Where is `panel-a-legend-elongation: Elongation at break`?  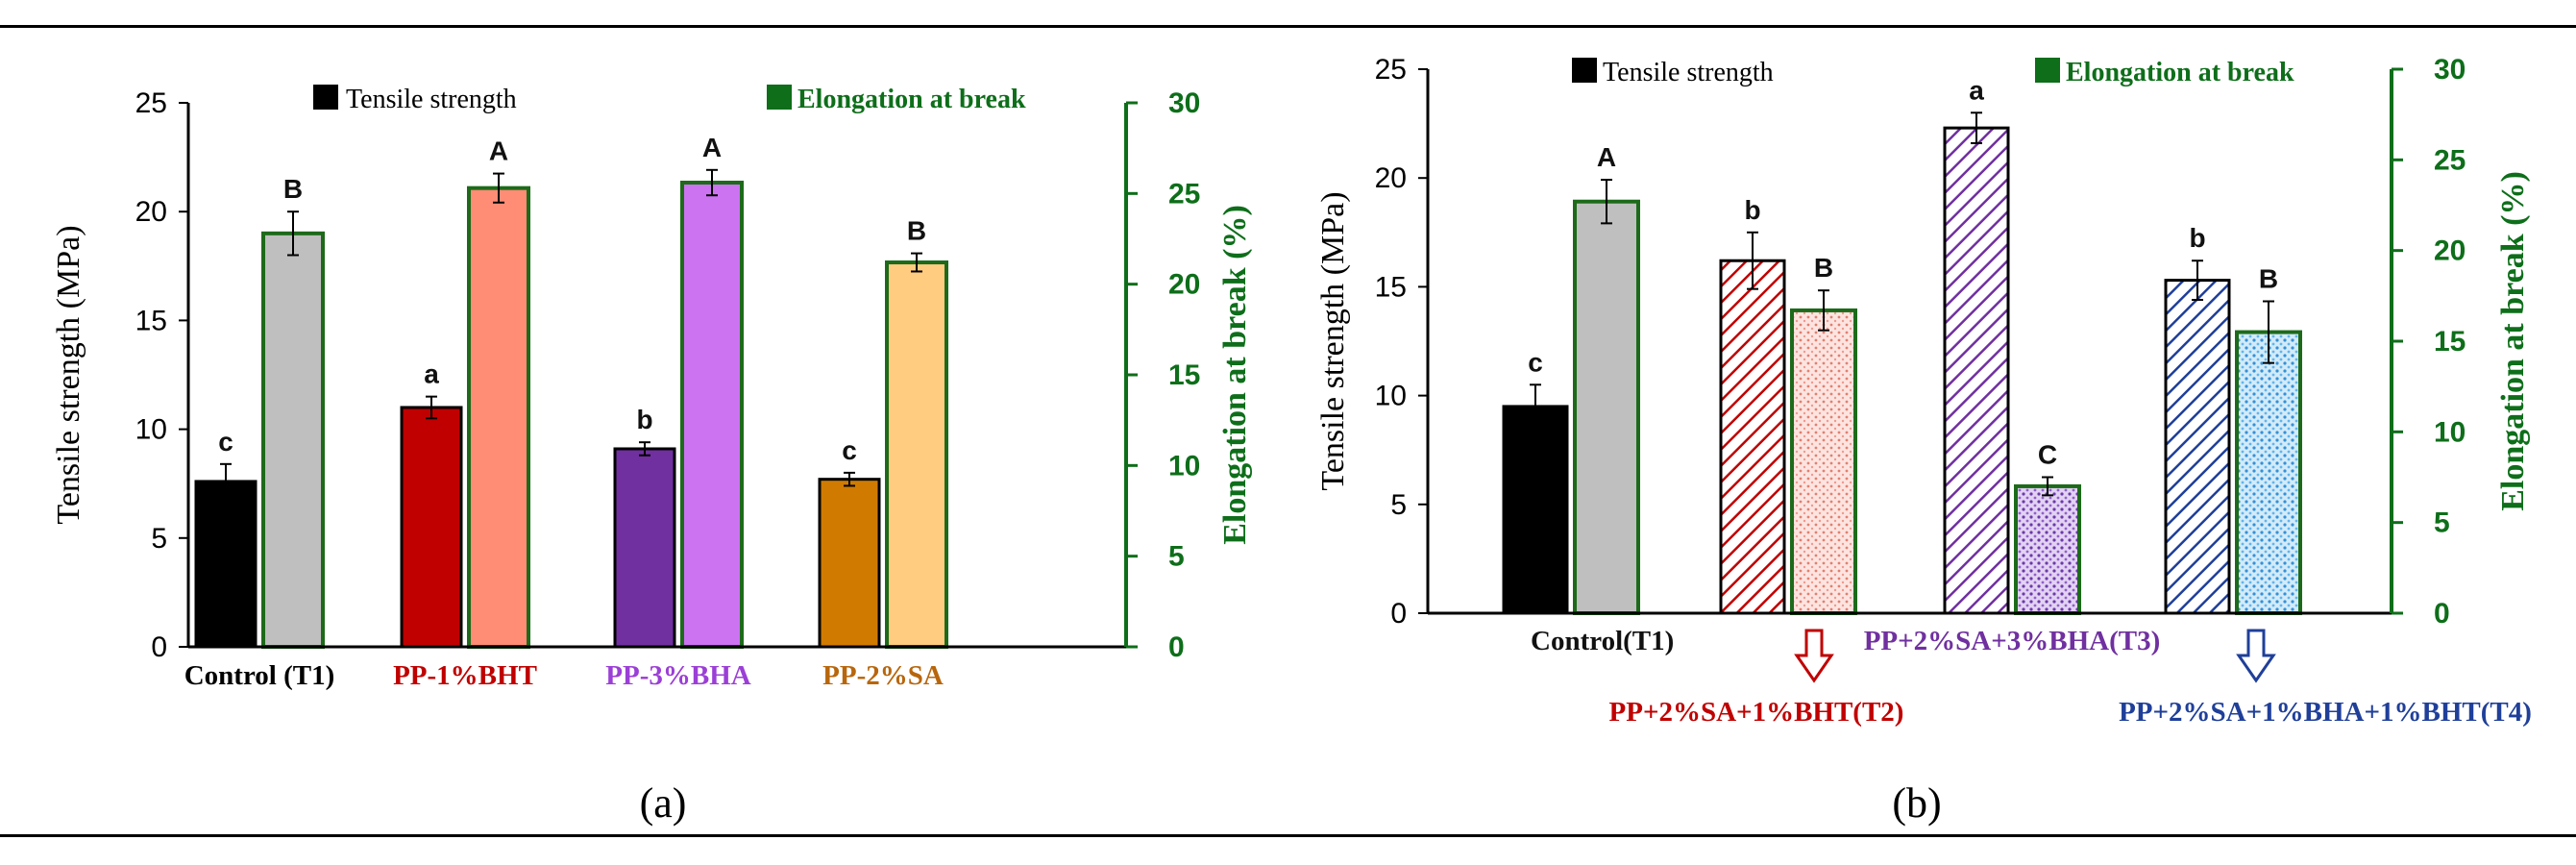
panel-a-legend-elongation: Elongation at break is located at coordinates (911, 99).